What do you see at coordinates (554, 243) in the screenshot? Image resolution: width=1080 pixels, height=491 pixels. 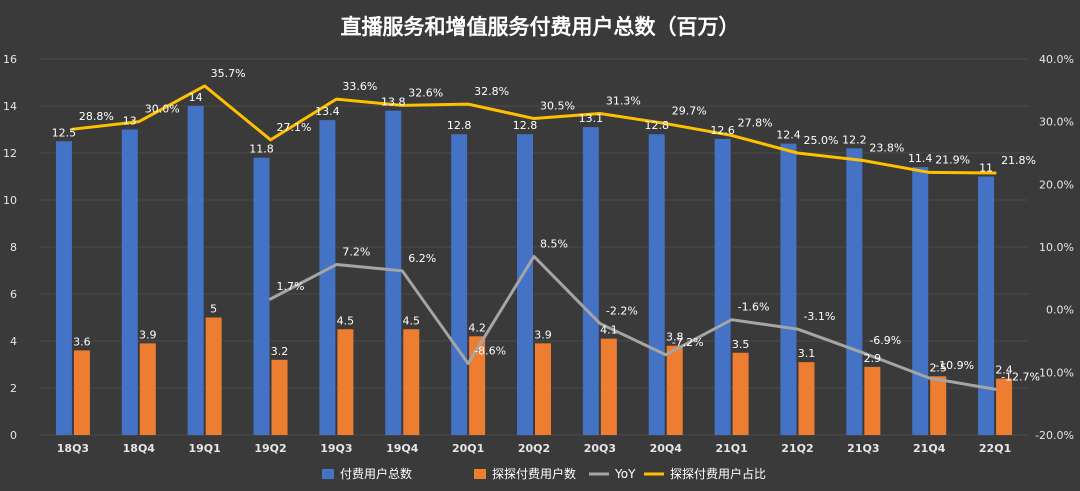 I see `yoy-point-label: 8.5%` at bounding box center [554, 243].